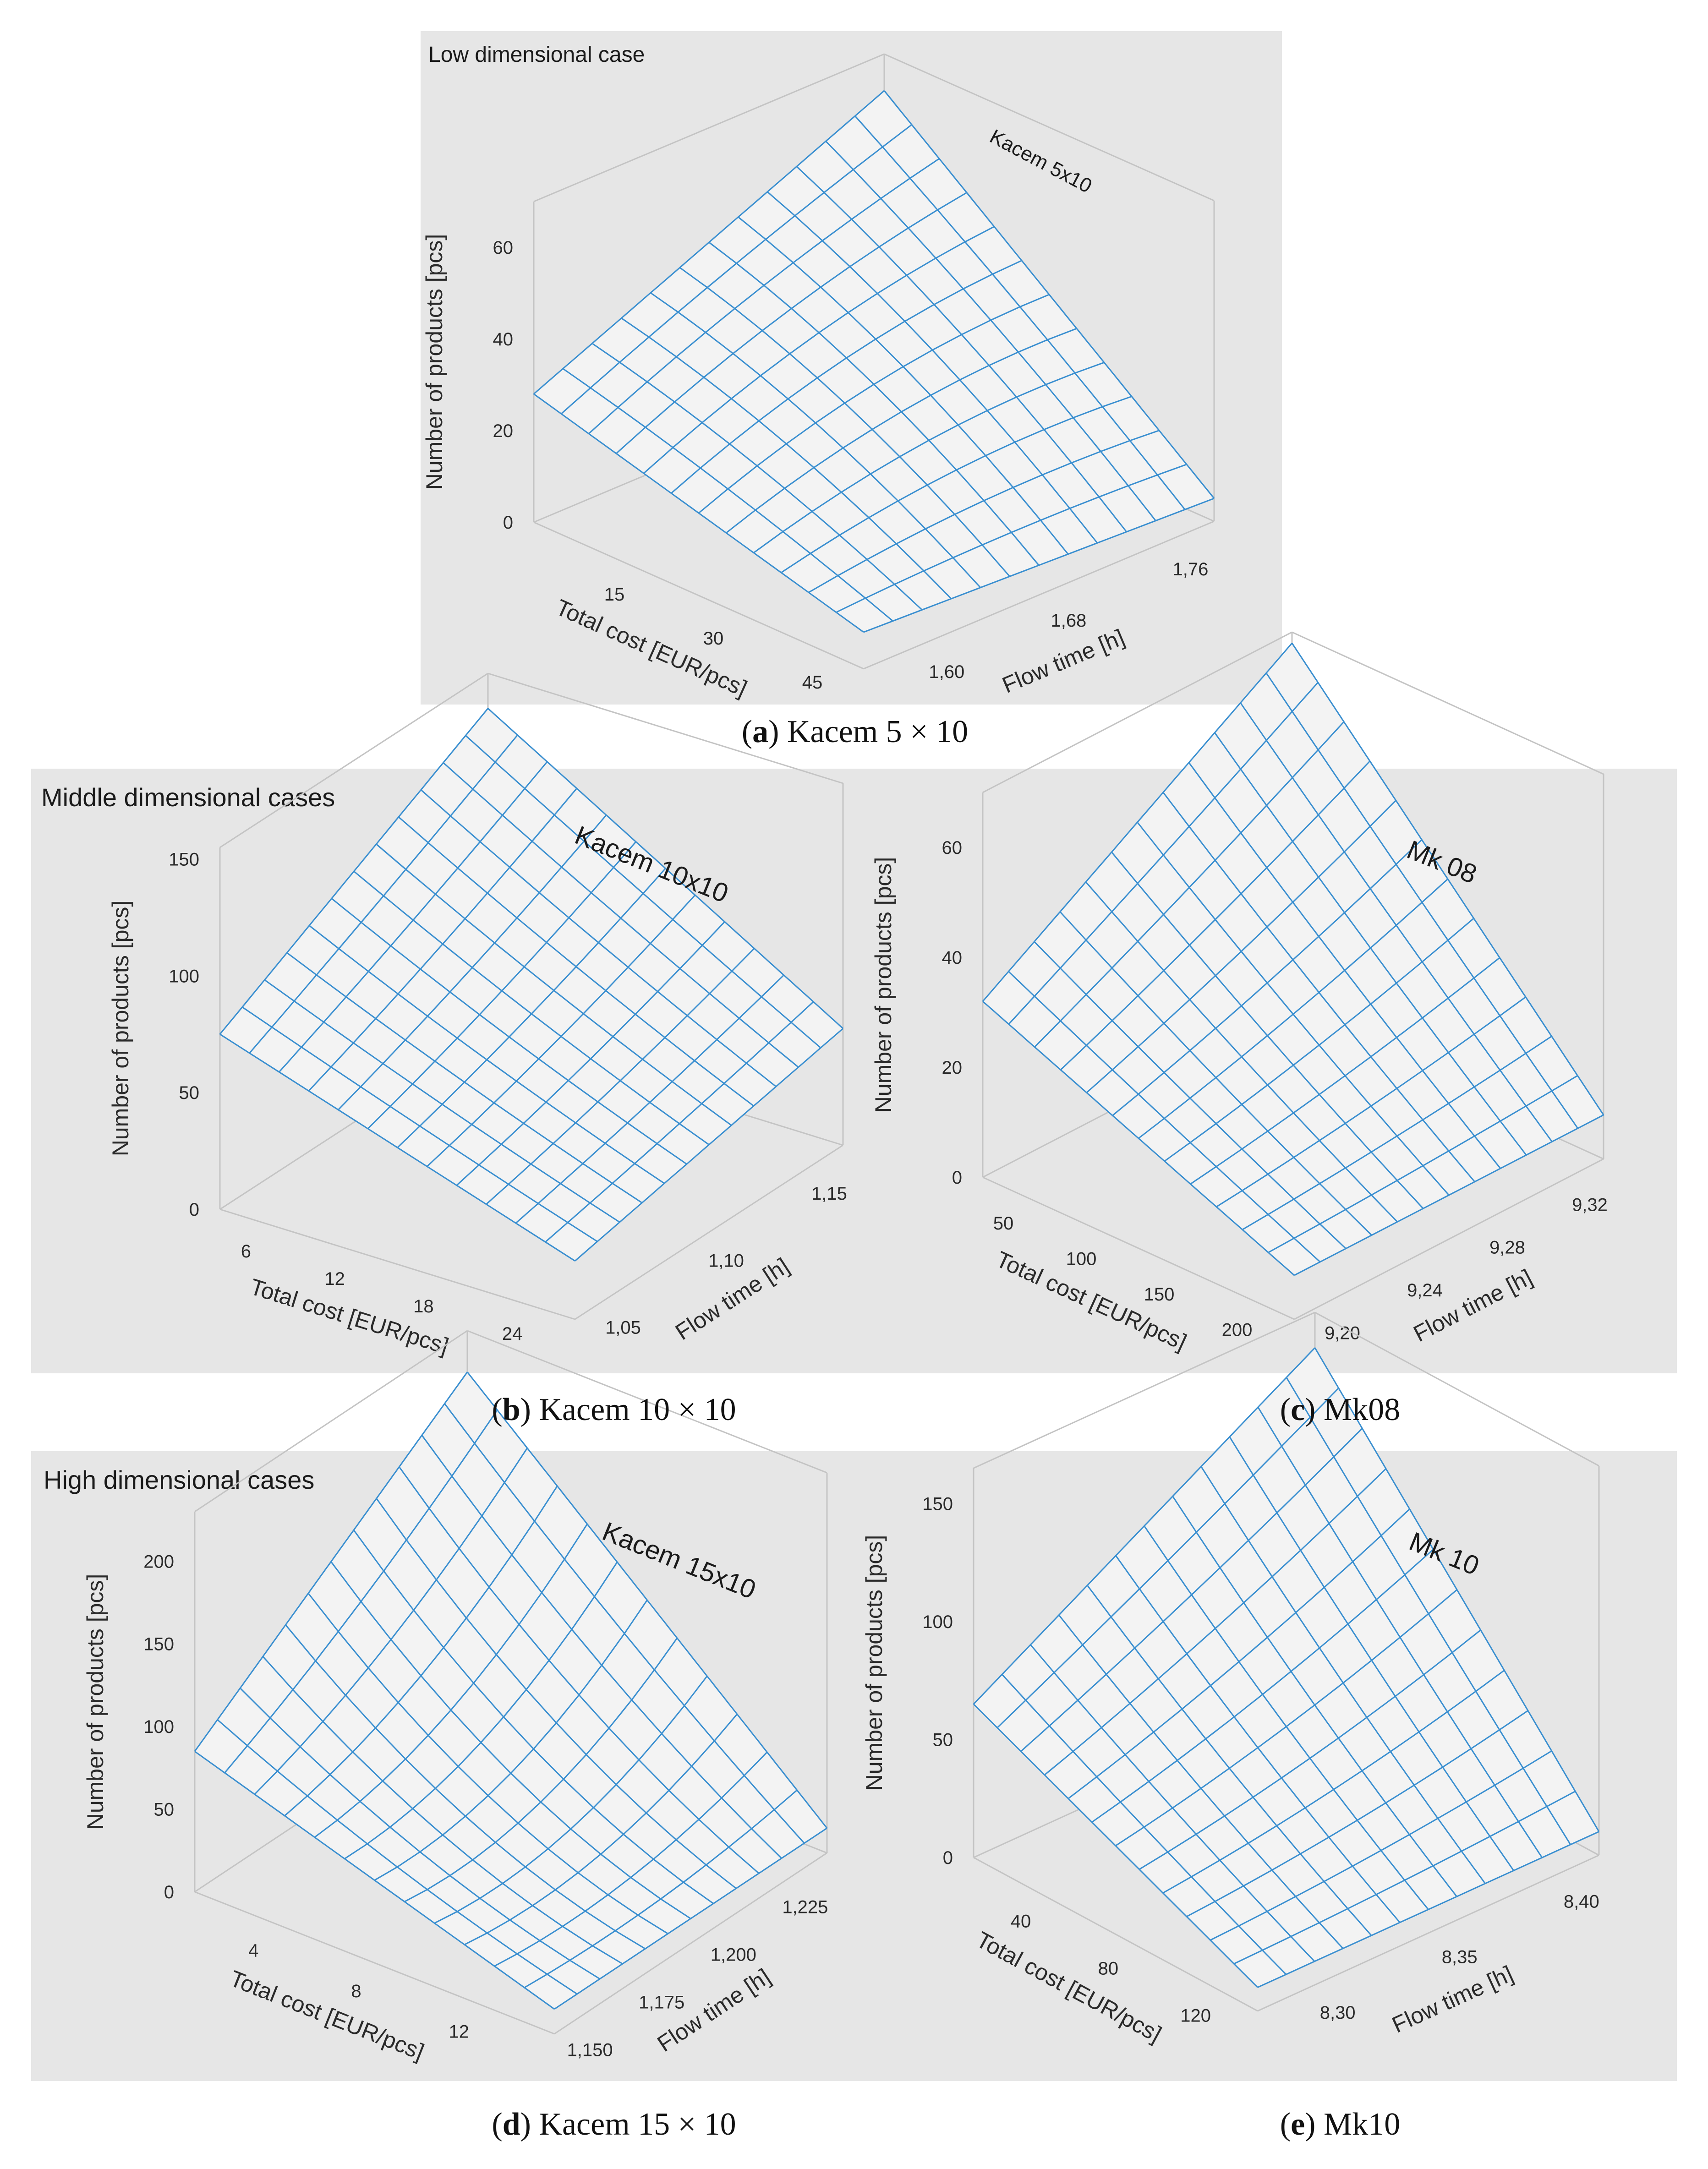  Describe the element at coordinates (1191, 569) in the screenshot. I see `y-tick-a-1-76: 1,76` at that location.